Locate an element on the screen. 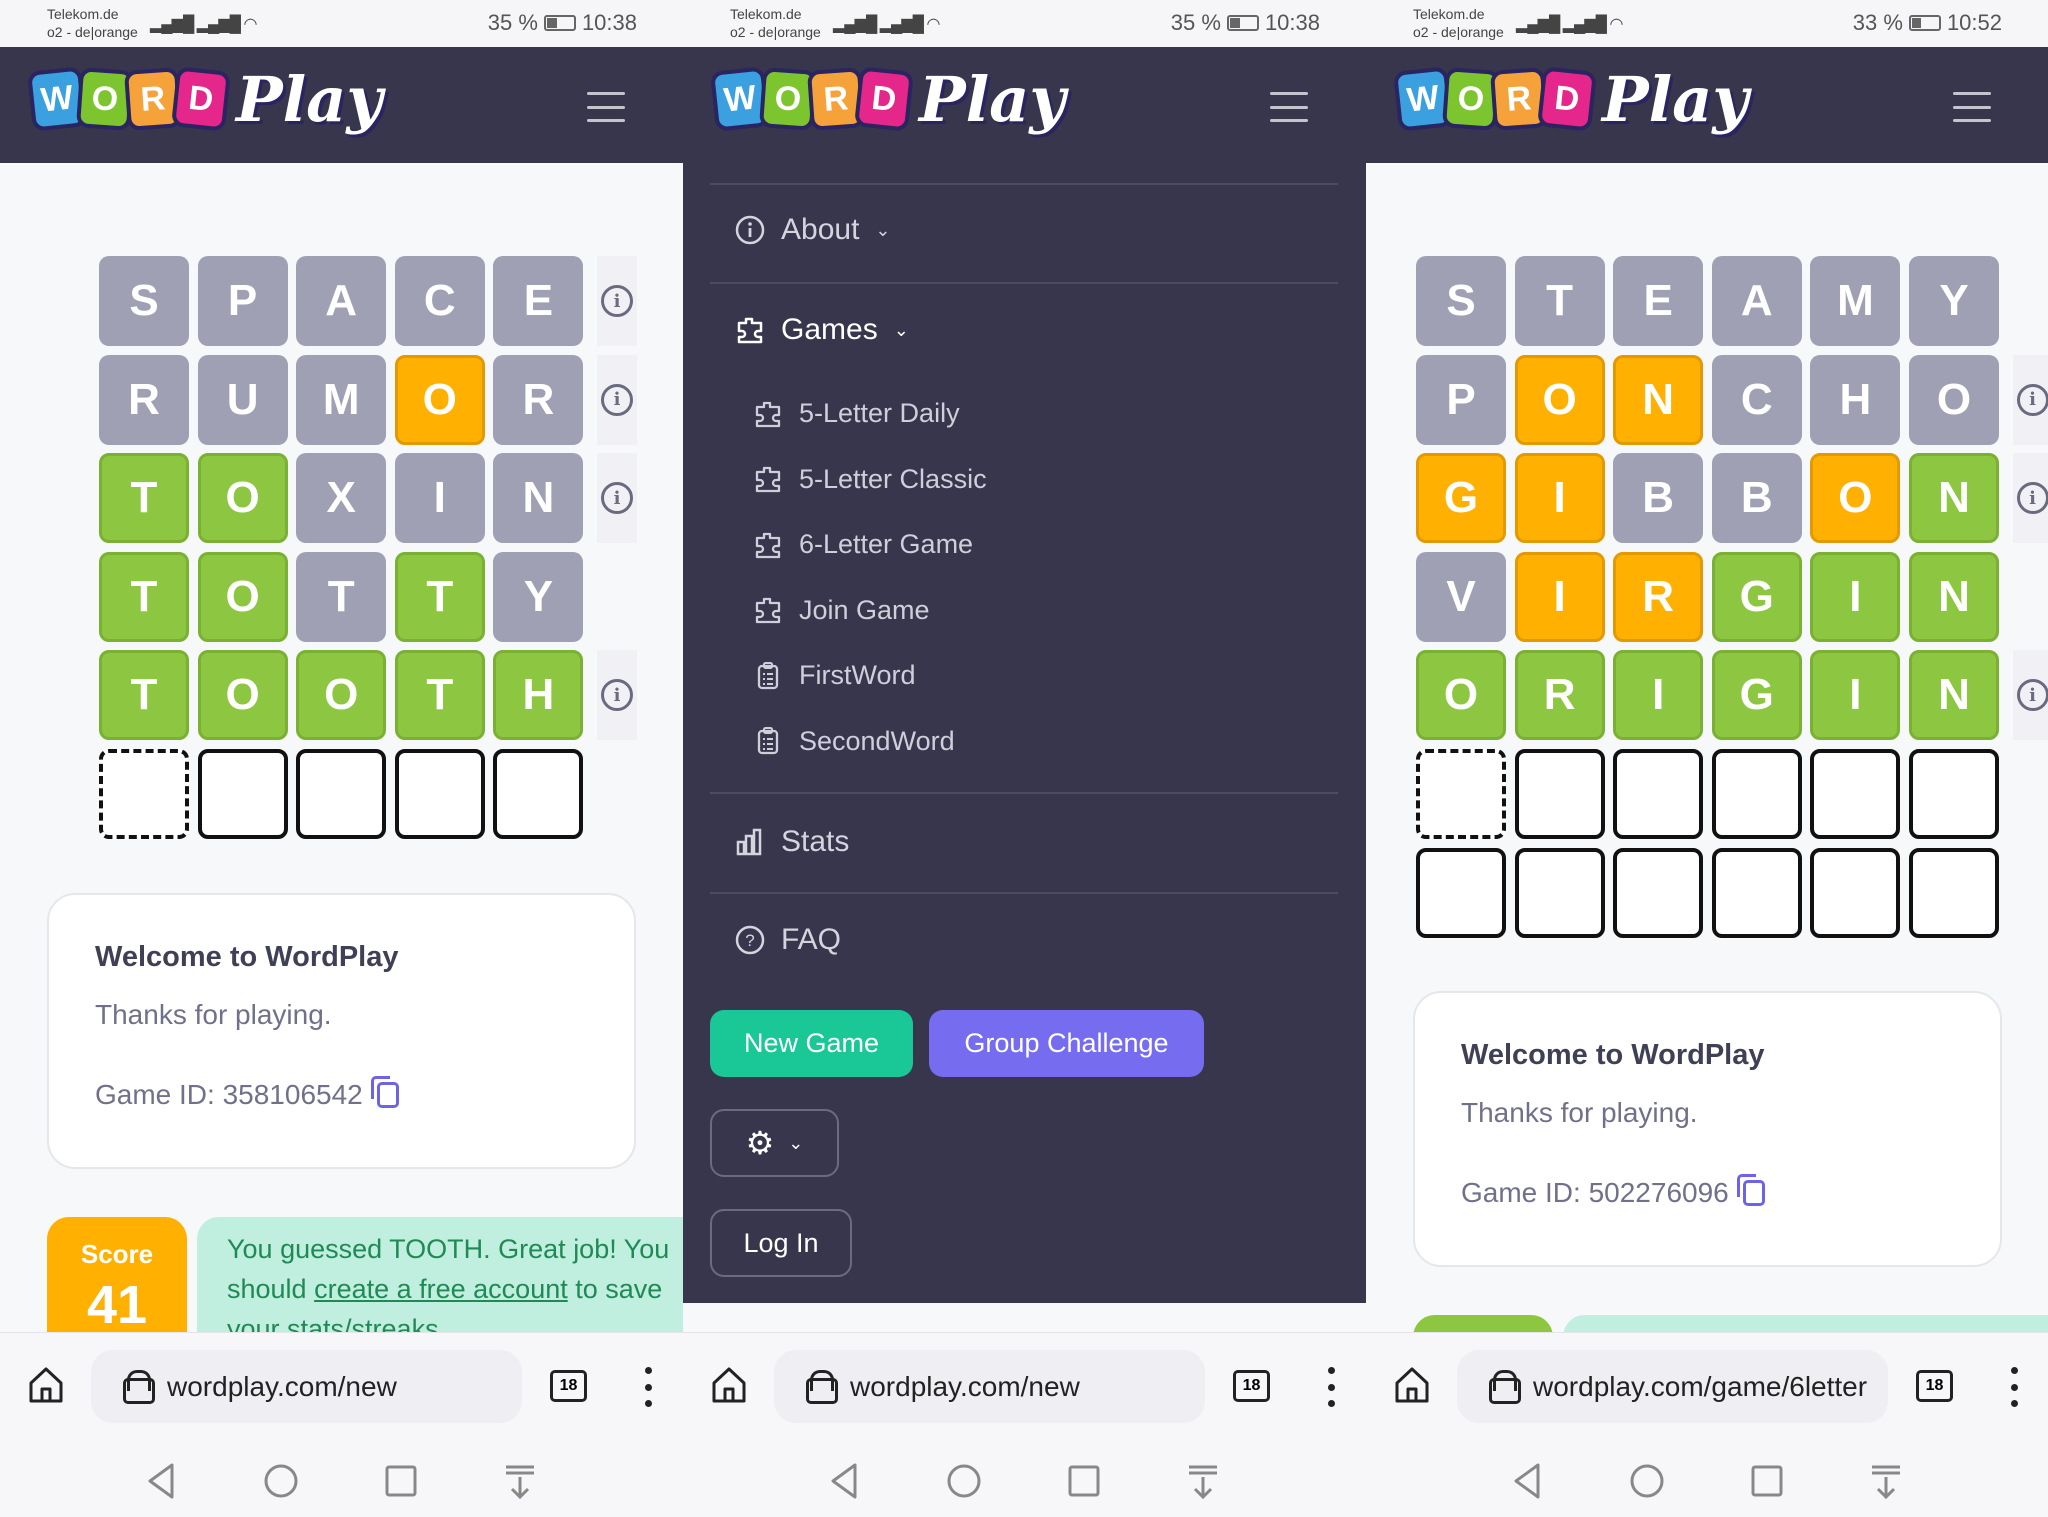 The width and height of the screenshot is (2048, 1517). menu-about-label: About is located at coordinates (820, 229).